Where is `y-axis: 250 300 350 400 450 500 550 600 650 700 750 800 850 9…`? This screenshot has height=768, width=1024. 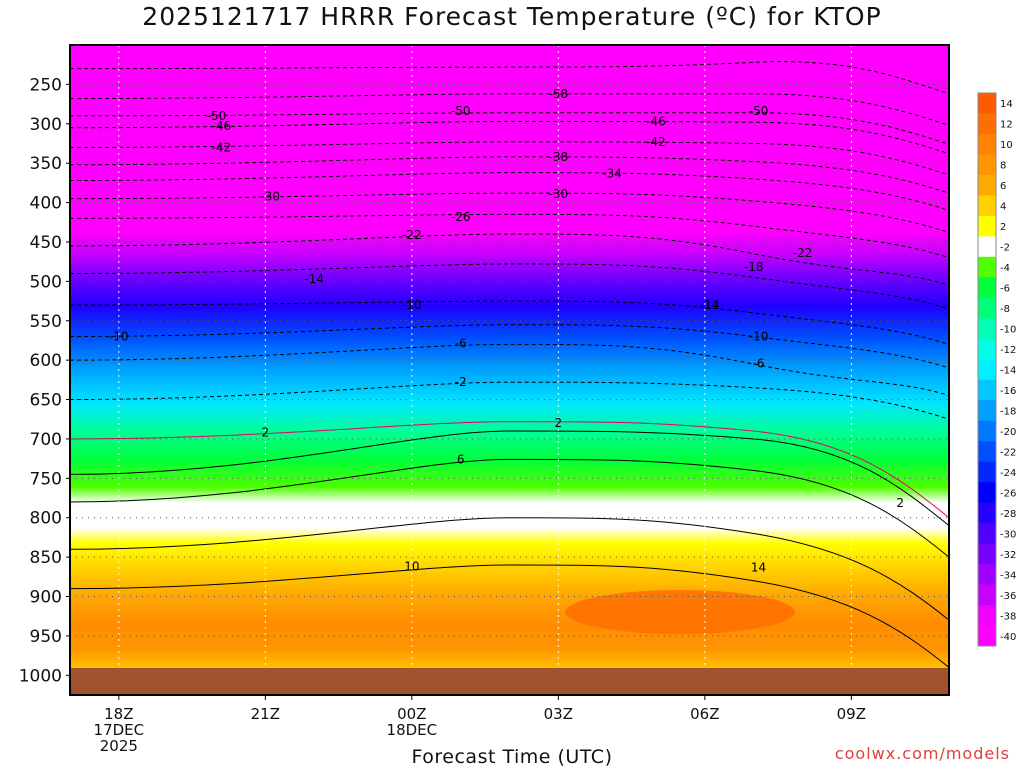 y-axis: 250 300 350 400 450 500 550 600 650 700 750 800 850 9… is located at coordinates (44, 380).